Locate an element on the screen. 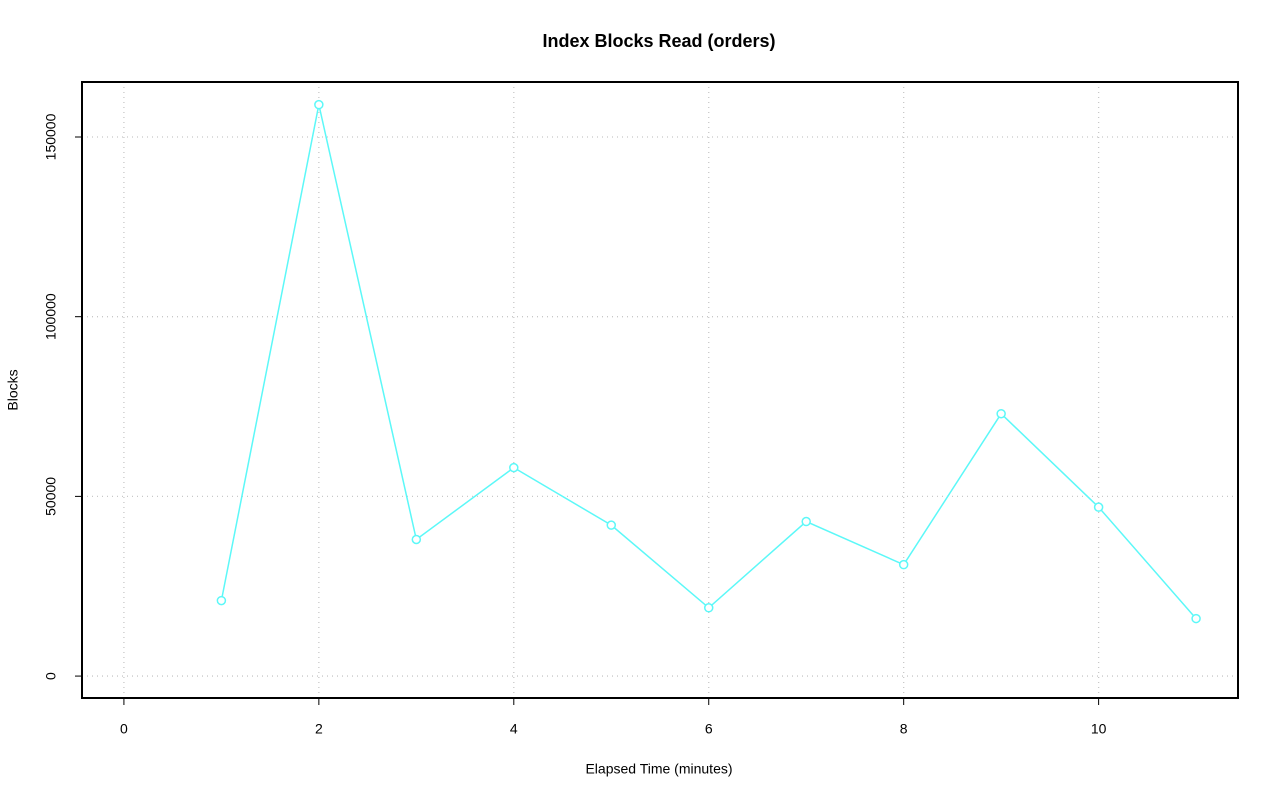  x-axis-label: Elapsed Time (minutes) is located at coordinates (658, 769).